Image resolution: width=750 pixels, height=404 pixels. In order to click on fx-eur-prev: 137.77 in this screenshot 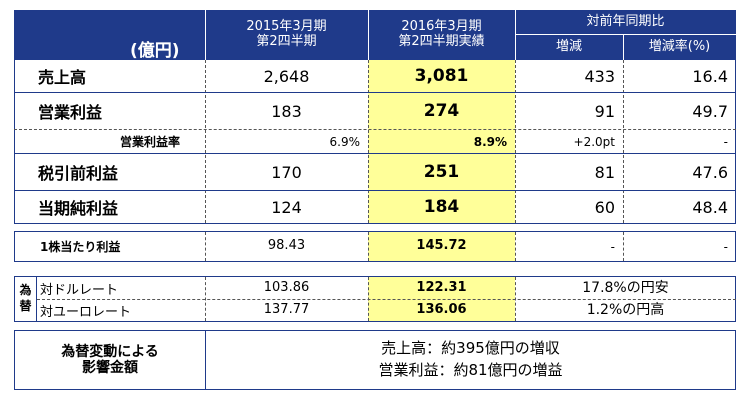, I will do `click(286, 310)`.